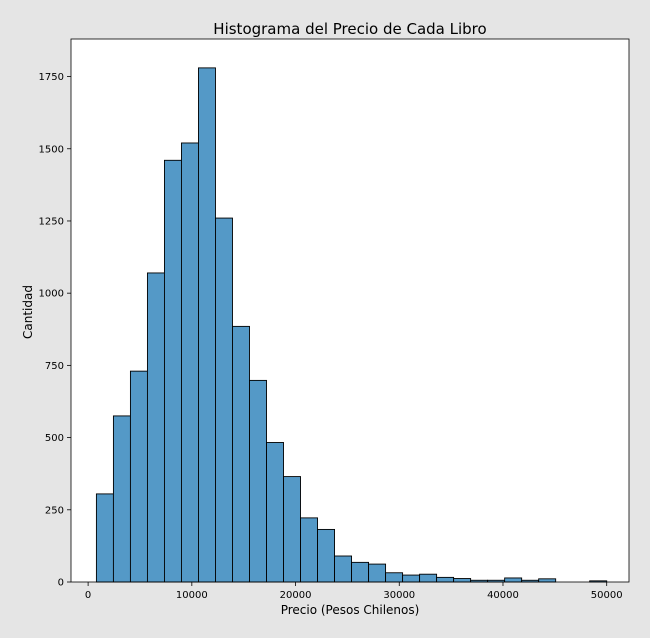 This screenshot has width=650, height=638. Describe the element at coordinates (51, 221) in the screenshot. I see `y-tick-label: 1250` at that location.